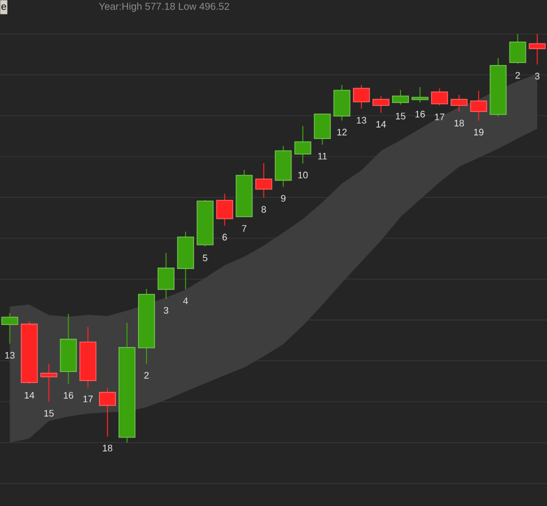  What do you see at coordinates (322, 156) in the screenshot?
I see `text: 11` at bounding box center [322, 156].